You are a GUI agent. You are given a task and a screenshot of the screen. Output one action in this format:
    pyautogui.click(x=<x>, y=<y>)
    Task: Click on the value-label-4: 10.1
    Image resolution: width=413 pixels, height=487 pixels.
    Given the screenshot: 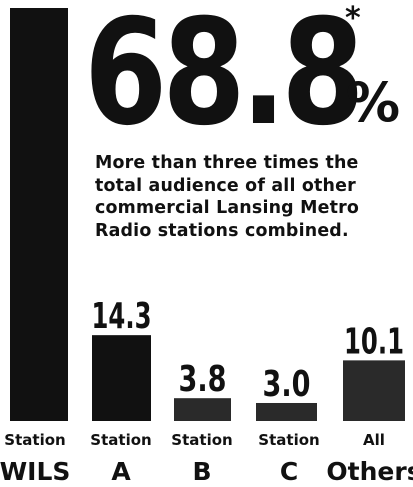 What is the action you would take?
    pyautogui.click(x=374, y=341)
    